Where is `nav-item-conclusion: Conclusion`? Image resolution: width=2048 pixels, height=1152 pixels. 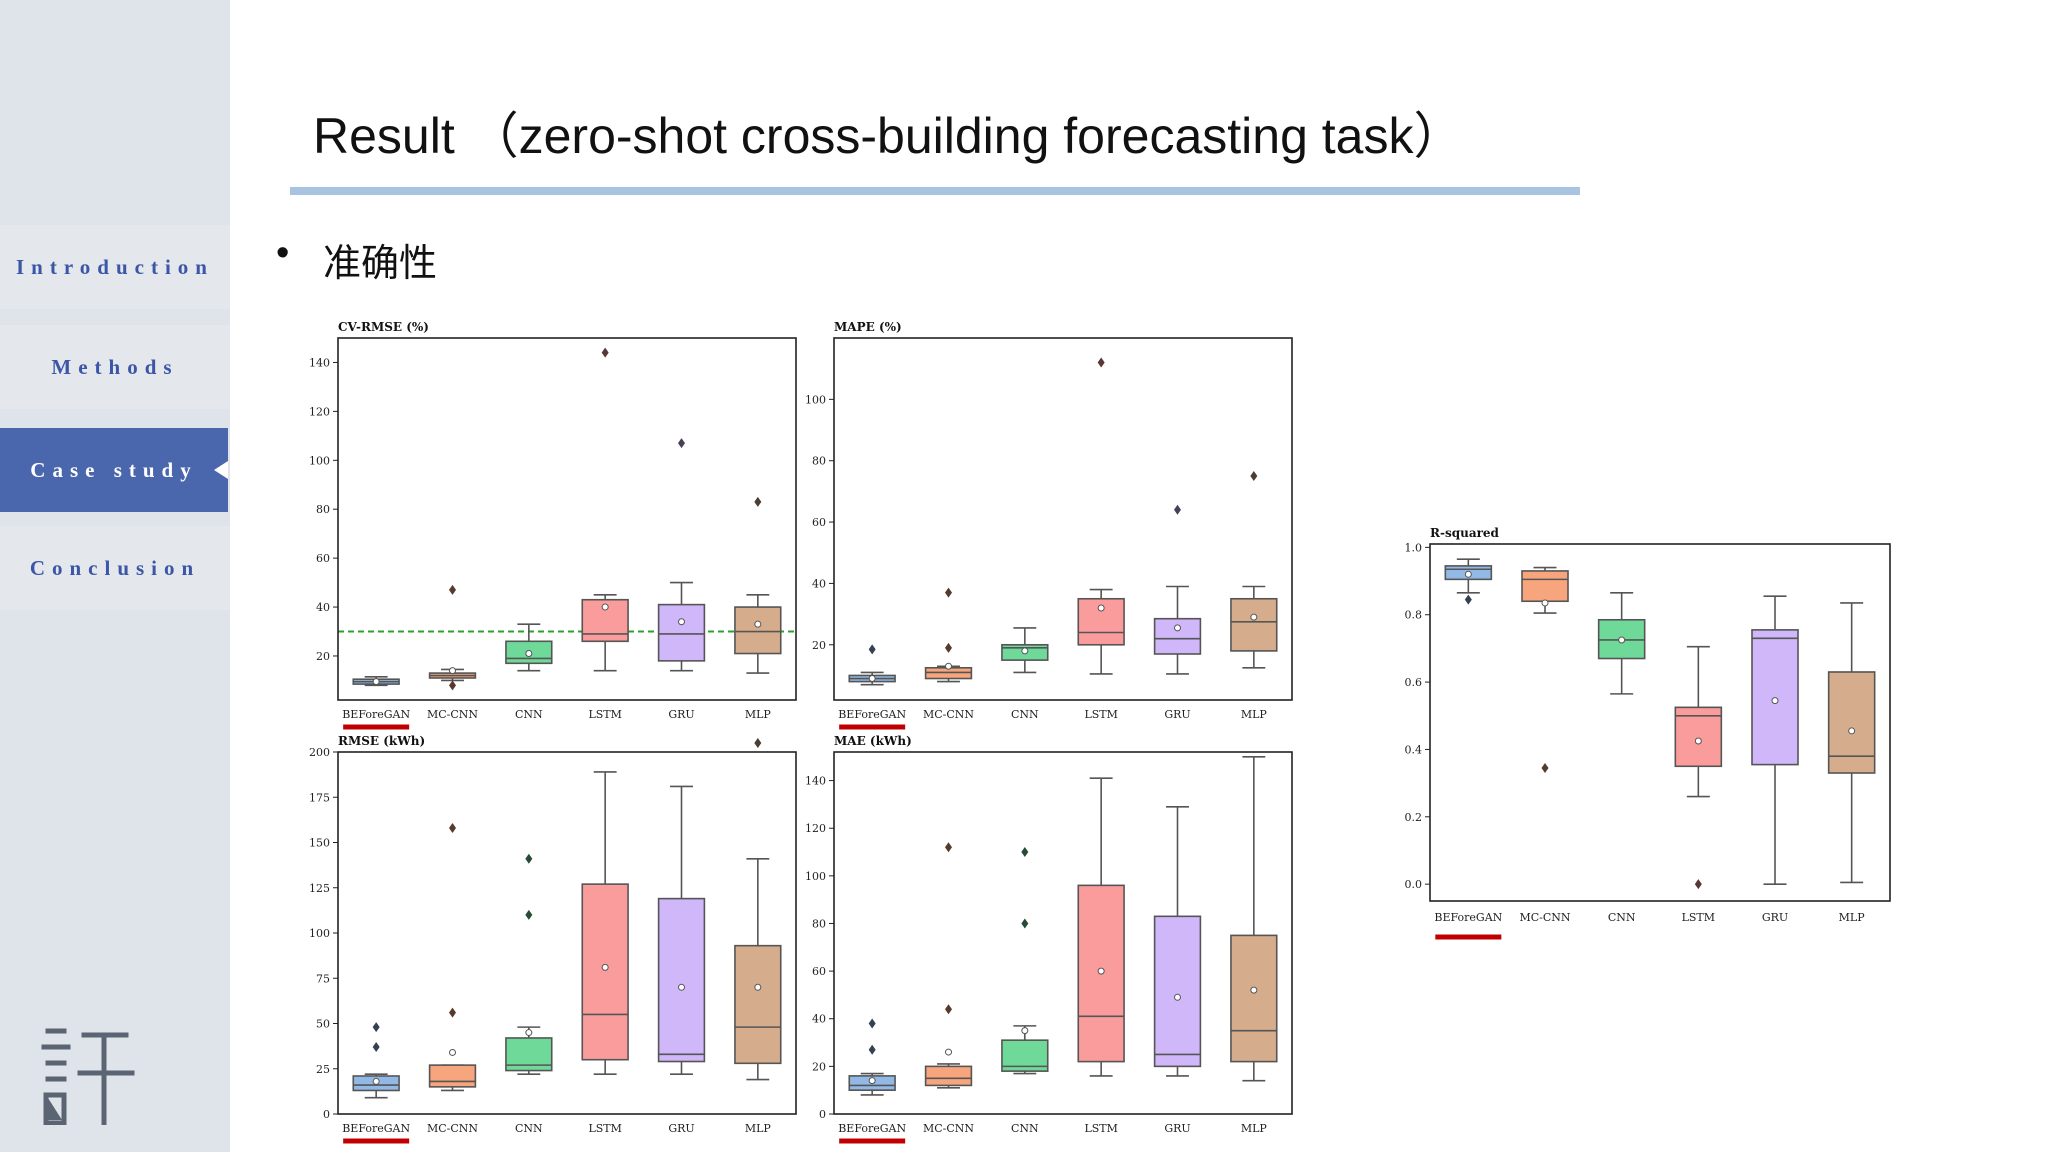
nav-item-conclusion: Conclusion is located at coordinates (115, 568).